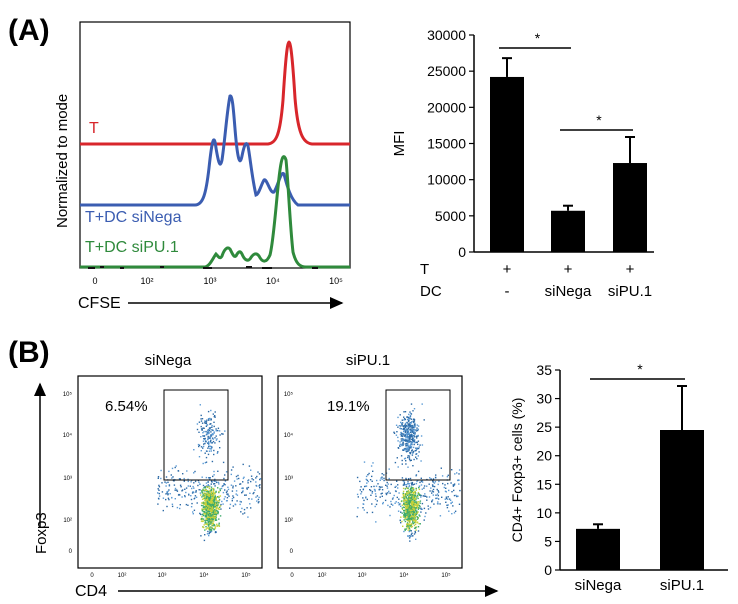 The width and height of the screenshot is (738, 604). I want to click on flow-x-tick: 10⁵, so click(246, 575).